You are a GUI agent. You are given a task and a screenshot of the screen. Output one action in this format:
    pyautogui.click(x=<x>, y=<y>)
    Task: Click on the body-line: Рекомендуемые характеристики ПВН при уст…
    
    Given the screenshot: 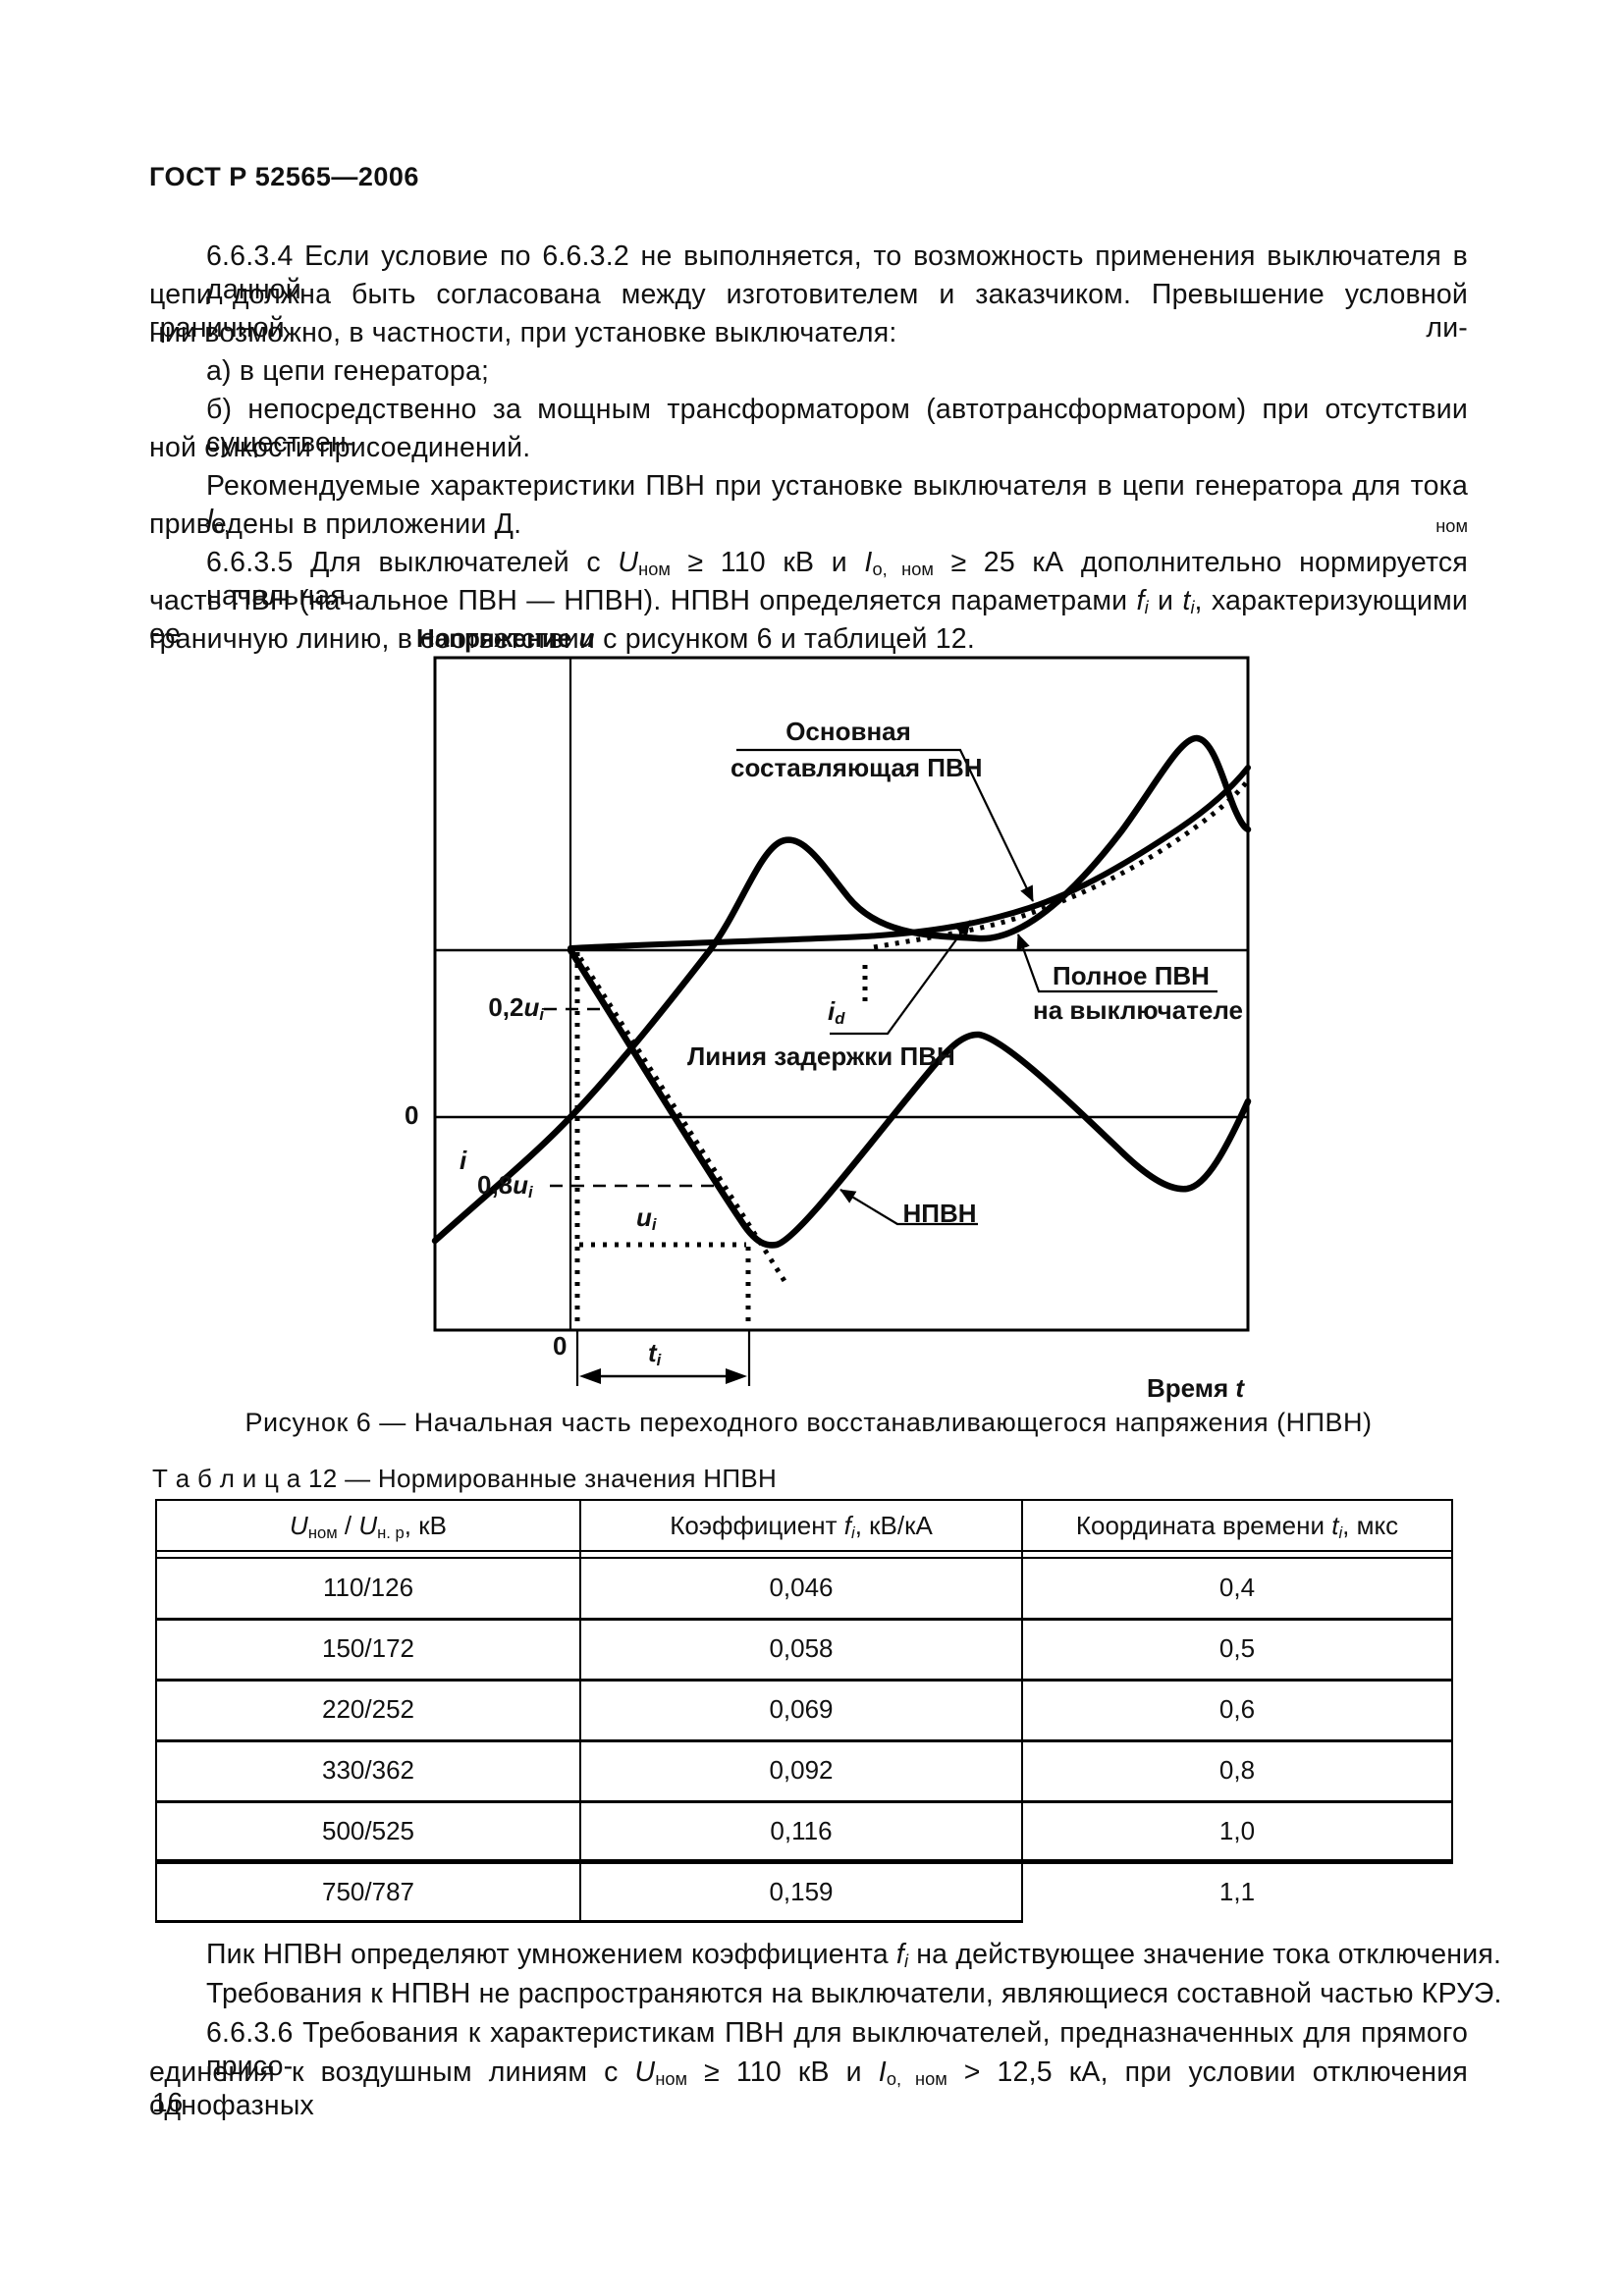 What is the action you would take?
    pyautogui.click(x=837, y=503)
    